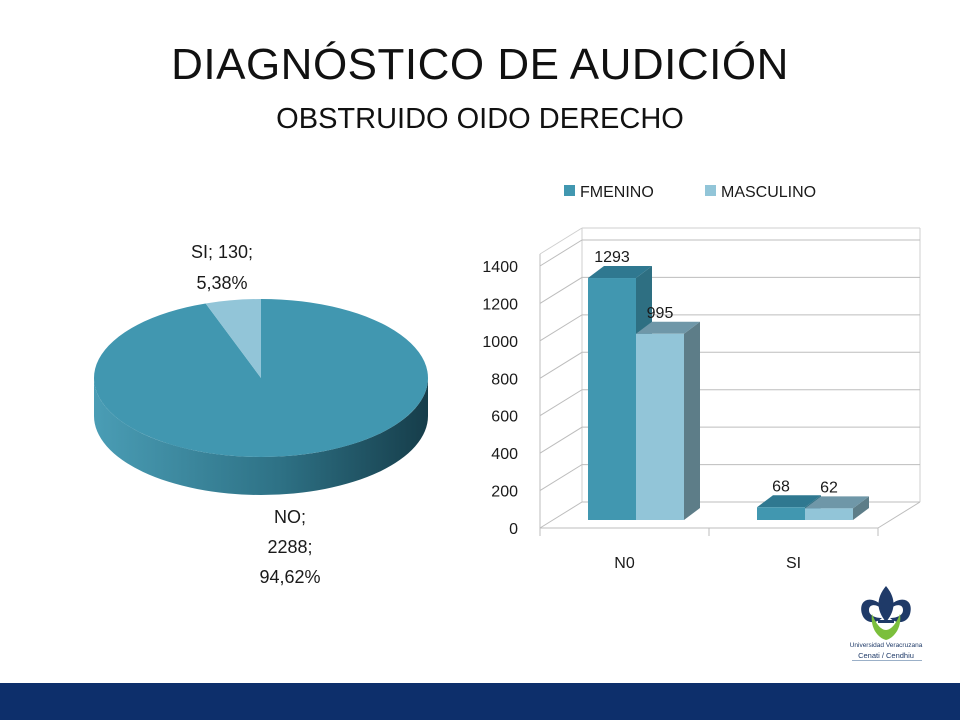 The image size is (960, 720). I want to click on bar-fmenino-n0, so click(612, 399).